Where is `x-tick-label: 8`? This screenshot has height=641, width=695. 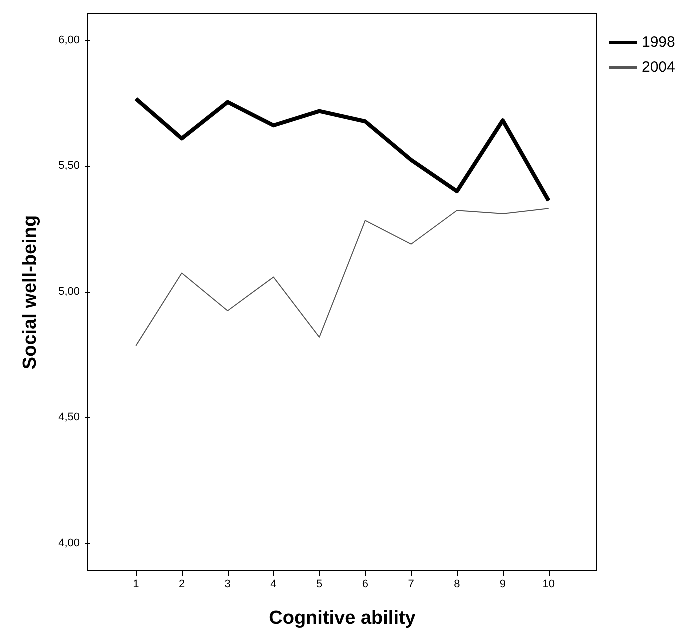 x-tick-label: 8 is located at coordinates (457, 584).